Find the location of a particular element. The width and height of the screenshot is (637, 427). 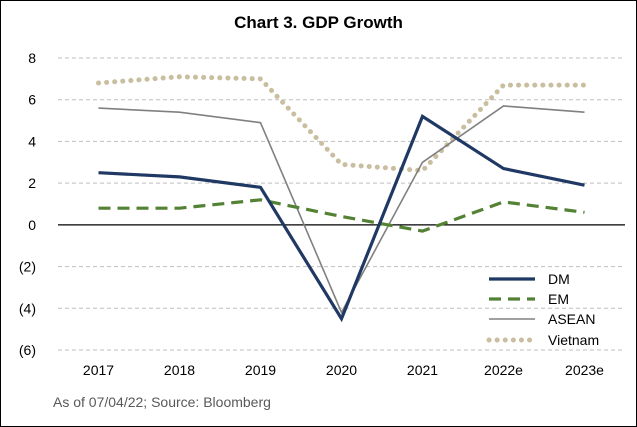

y-tick-label: 2 is located at coordinates (32, 183).